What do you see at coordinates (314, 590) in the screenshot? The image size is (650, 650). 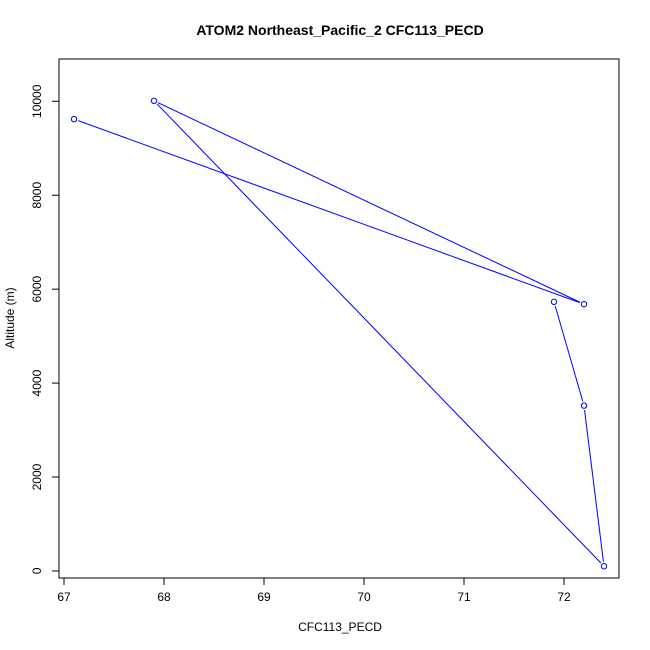 I see `x-axis: 67 68 69 70 71 72` at bounding box center [314, 590].